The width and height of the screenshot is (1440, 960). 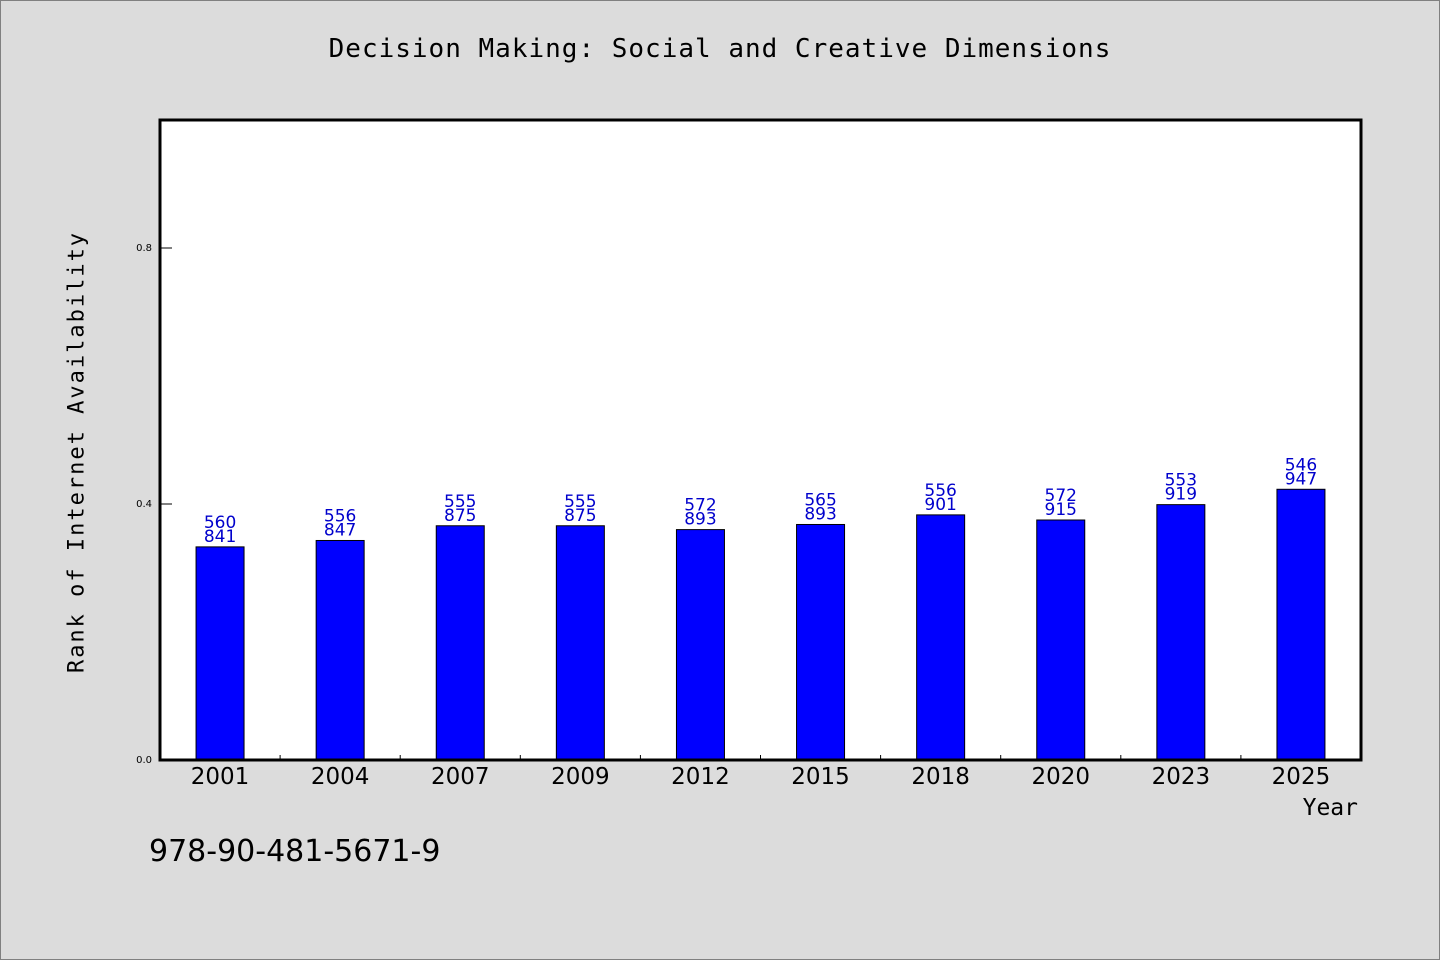 I want to click on y-tick-label: 0.0, so click(x=144, y=760).